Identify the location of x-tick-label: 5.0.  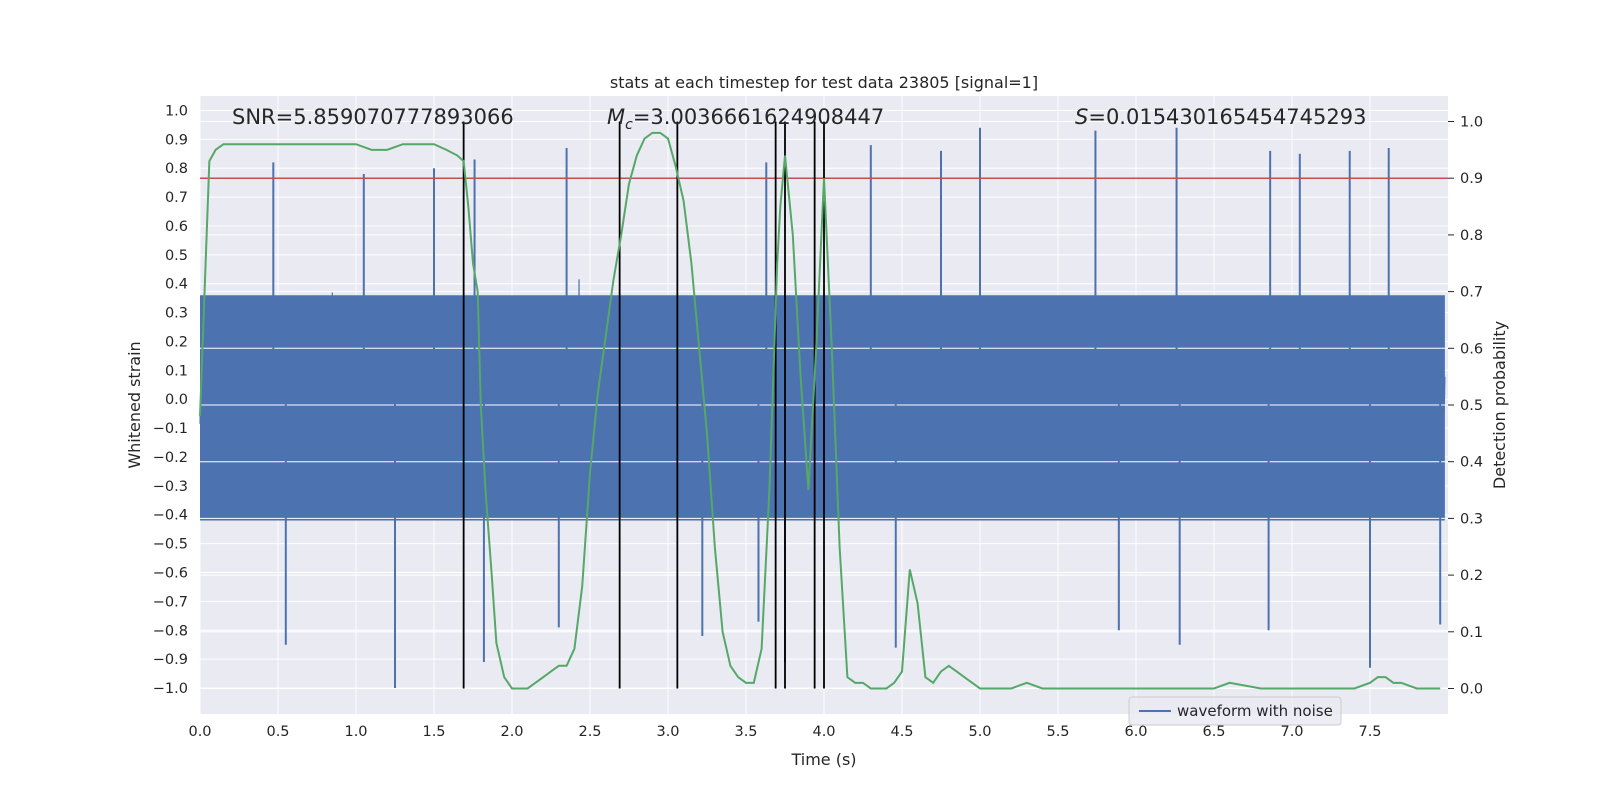
(979, 732).